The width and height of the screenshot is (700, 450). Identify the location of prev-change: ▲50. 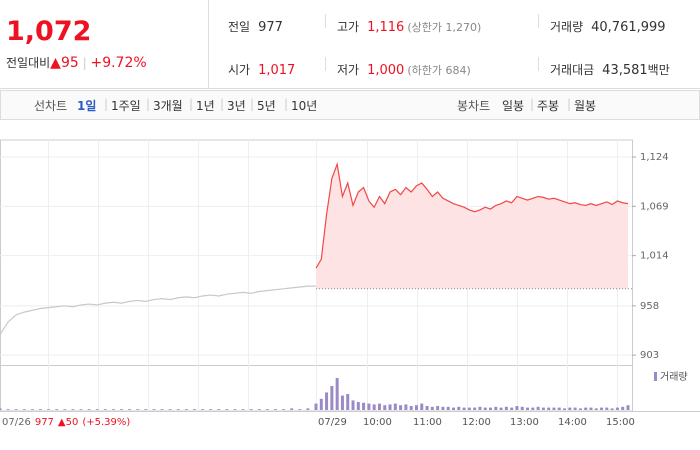
(68, 422).